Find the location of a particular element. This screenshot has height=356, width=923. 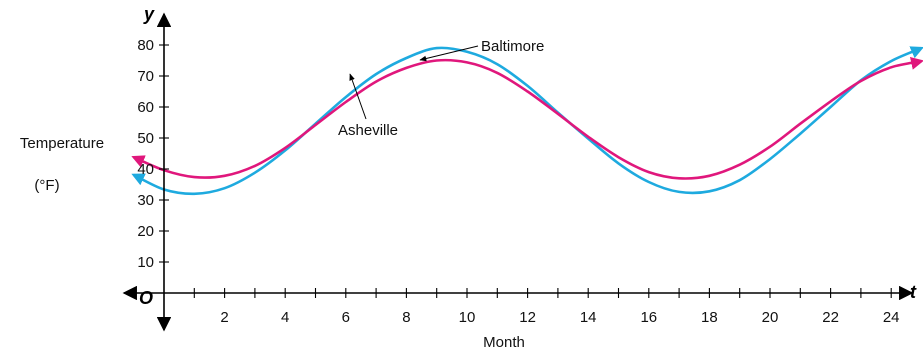

x-tick-label: 10 is located at coordinates (467, 317).